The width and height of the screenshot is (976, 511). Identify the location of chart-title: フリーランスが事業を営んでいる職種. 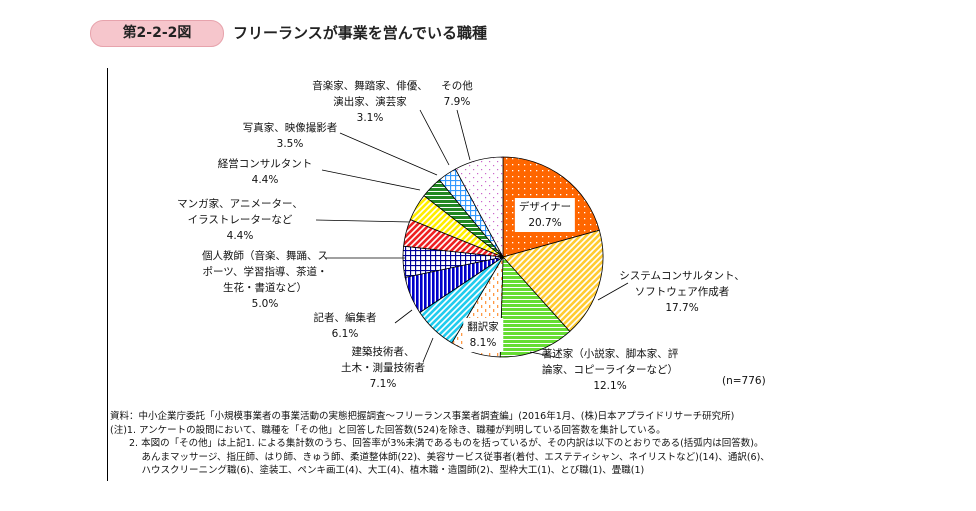
(360, 33).